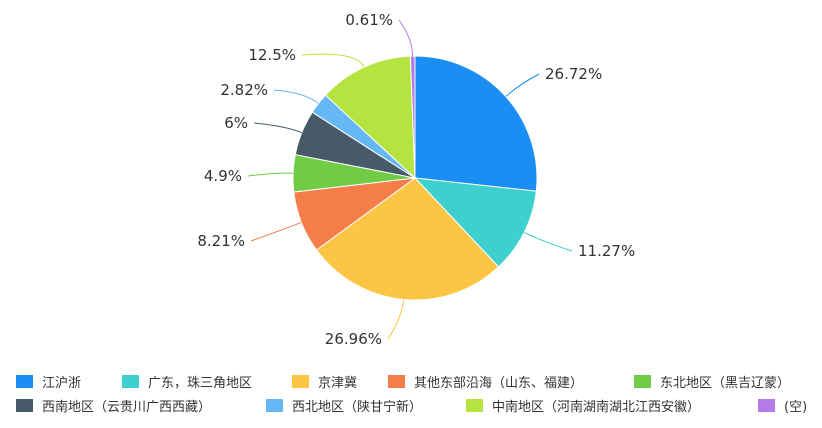 The height and width of the screenshot is (428, 822). Describe the element at coordinates (499, 383) in the screenshot. I see `legend-label: 其他东部沿海（山东、福建）` at that location.